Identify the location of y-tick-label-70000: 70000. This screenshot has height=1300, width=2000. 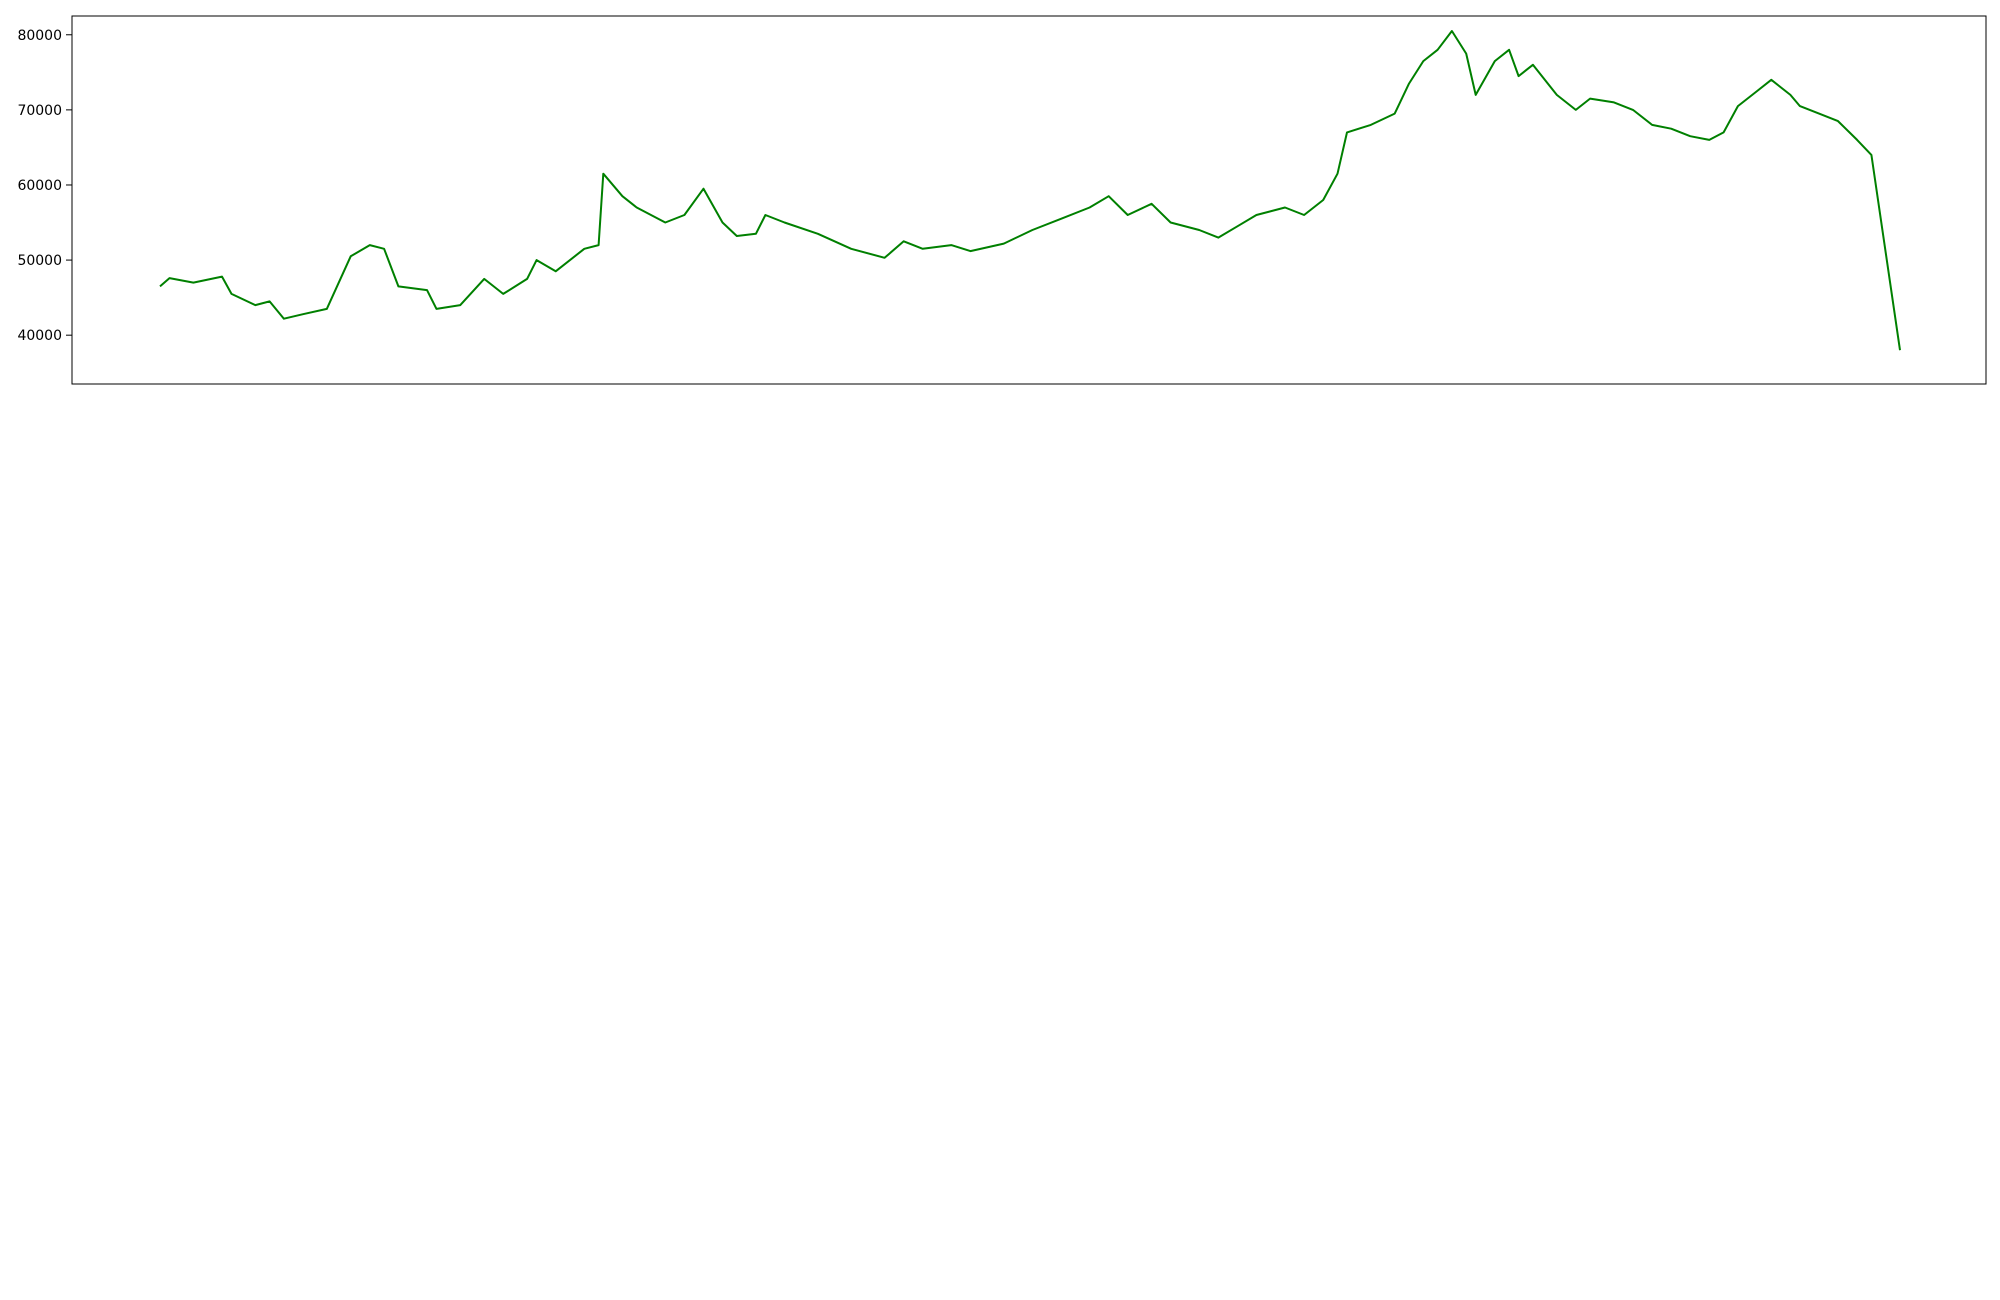
(39, 111).